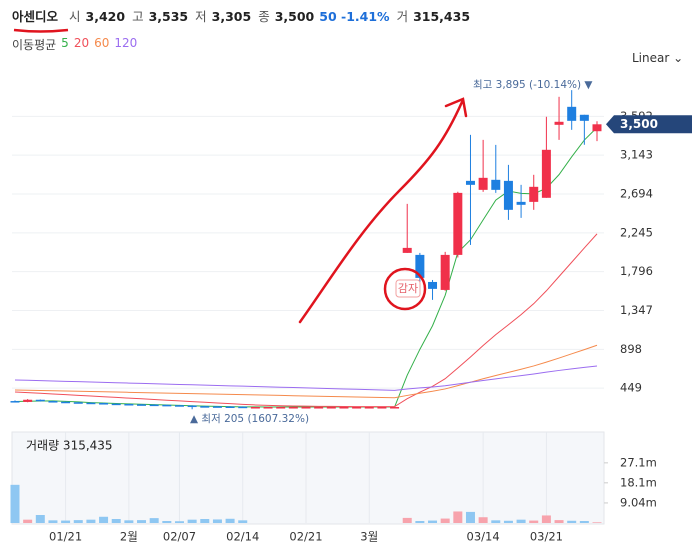  What do you see at coordinates (354, 16) in the screenshot?
I see `price-change: 50 -1.41%` at bounding box center [354, 16].